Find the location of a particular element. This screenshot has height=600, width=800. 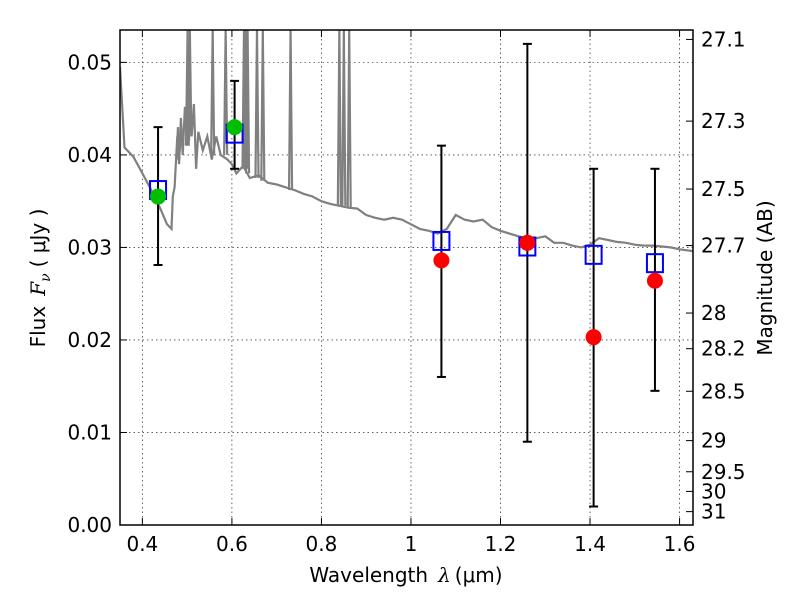

y-tick-label: 0.00 is located at coordinates (89, 525).